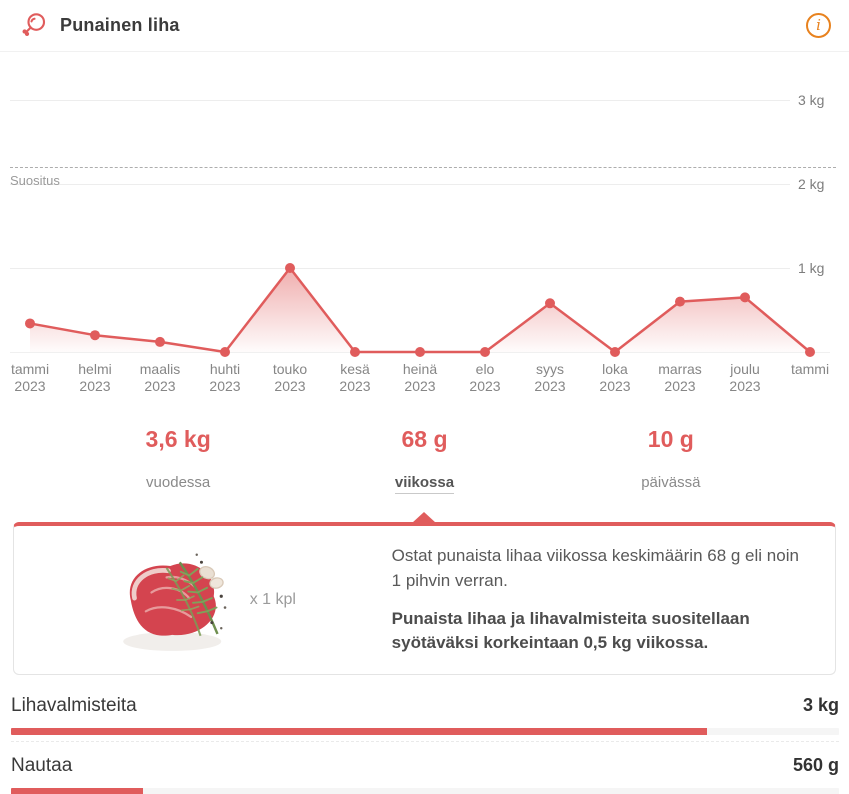 This screenshot has width=849, height=794. I want to click on x-axis-month-label: elo 2023, so click(485, 377).